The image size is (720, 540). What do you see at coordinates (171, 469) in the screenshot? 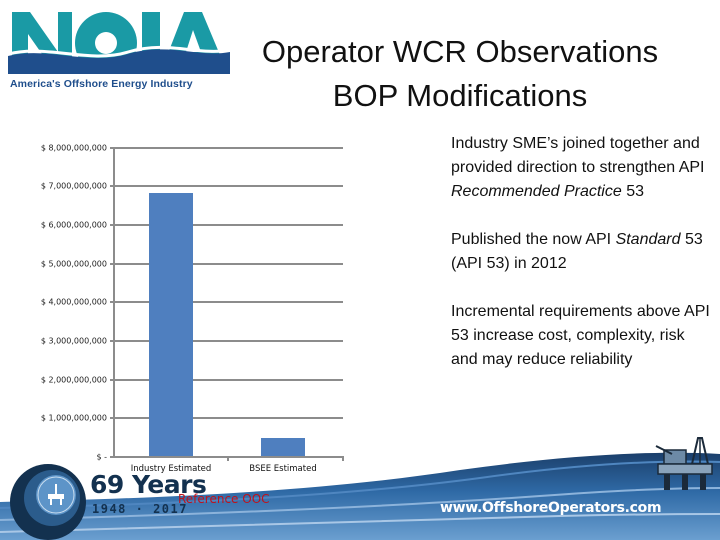
I see `x-label-industry-estimated: Industry Estimated` at bounding box center [171, 469].